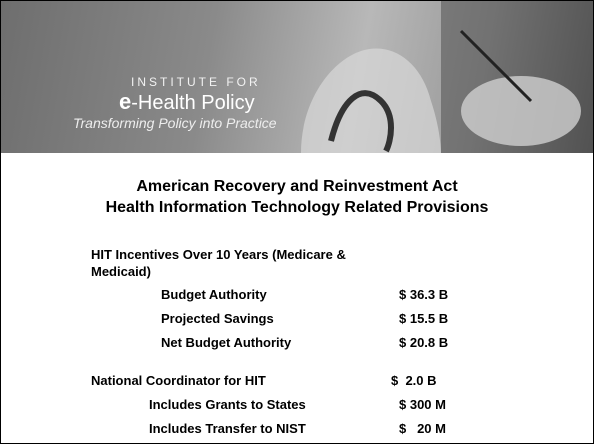 Image resolution: width=594 pixels, height=444 pixels. Describe the element at coordinates (424, 294) in the screenshot. I see `item-amount: $ 36.3 B` at that location.